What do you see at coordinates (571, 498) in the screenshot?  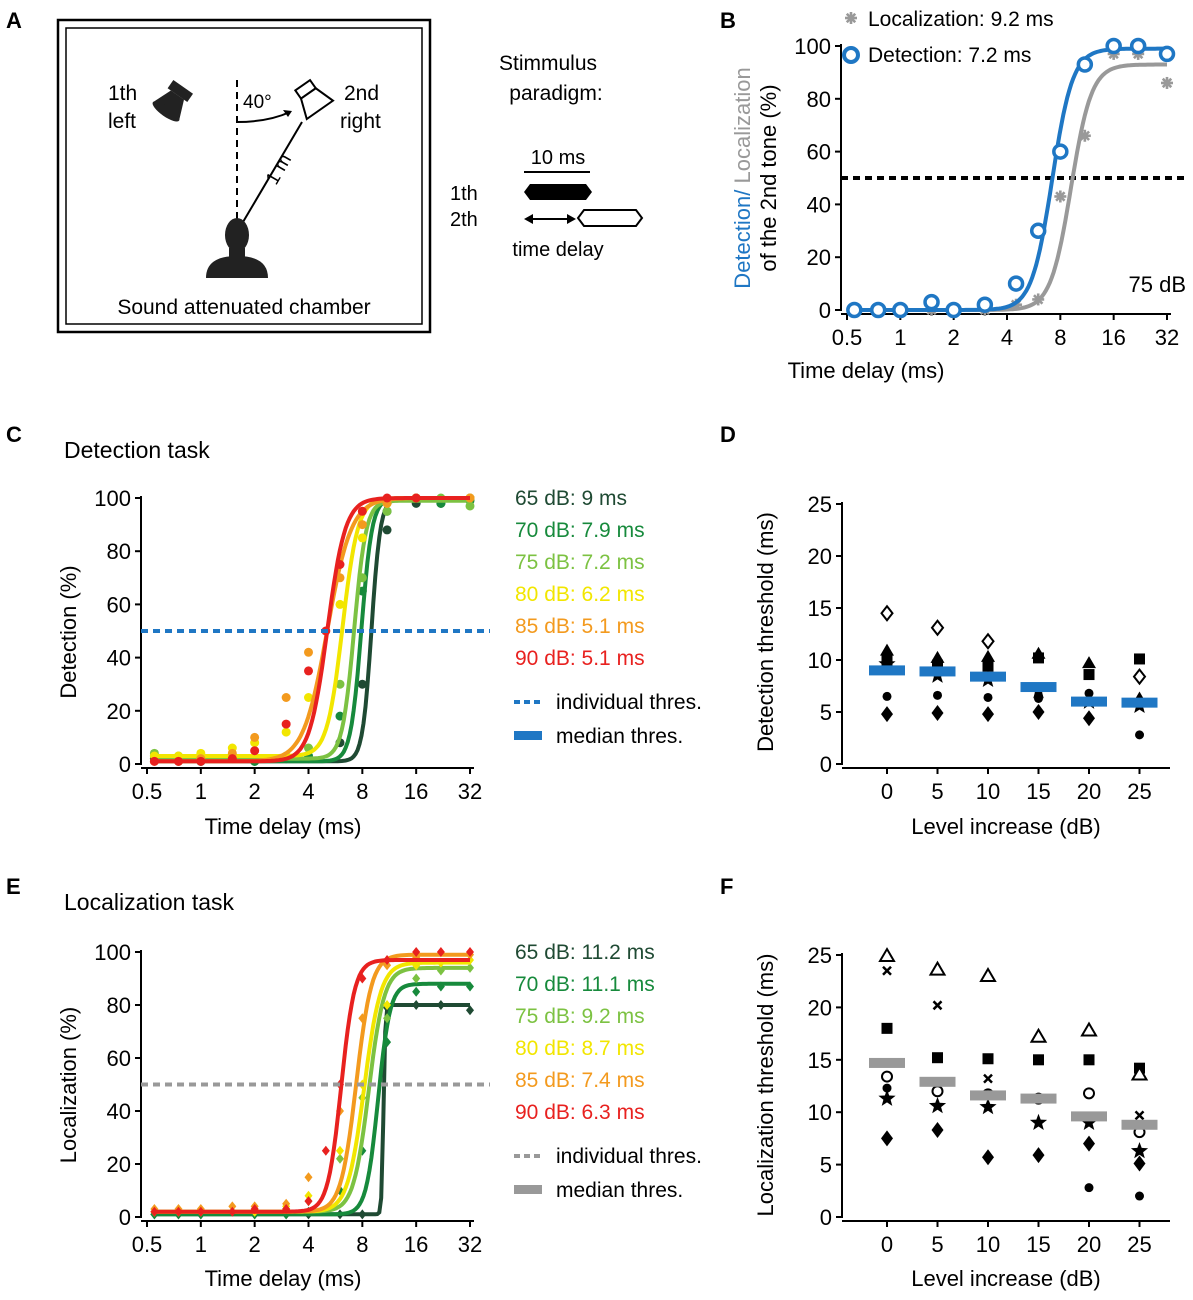 I see `c-legend-entry-0: 65 dB: 9 ms` at bounding box center [571, 498].